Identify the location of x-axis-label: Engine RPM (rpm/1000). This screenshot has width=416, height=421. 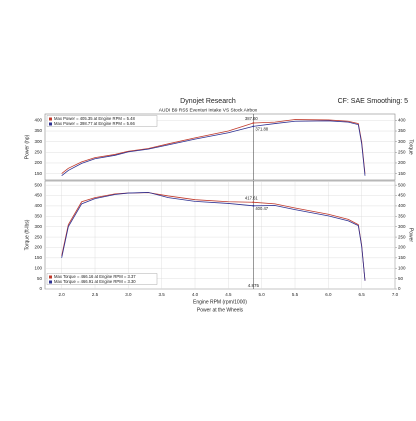
(220, 302).